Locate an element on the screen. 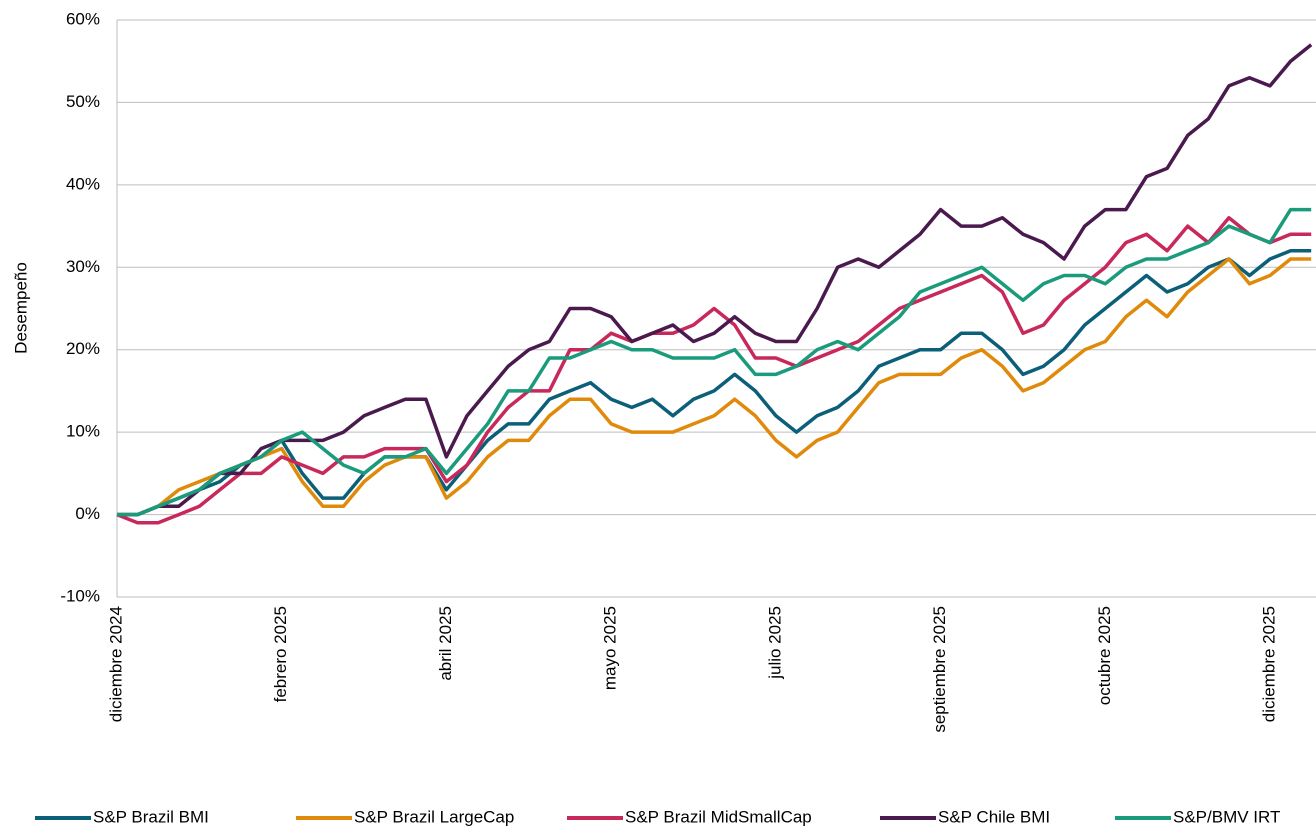  x-tick-label: octubre 2025 is located at coordinates (1104, 655).